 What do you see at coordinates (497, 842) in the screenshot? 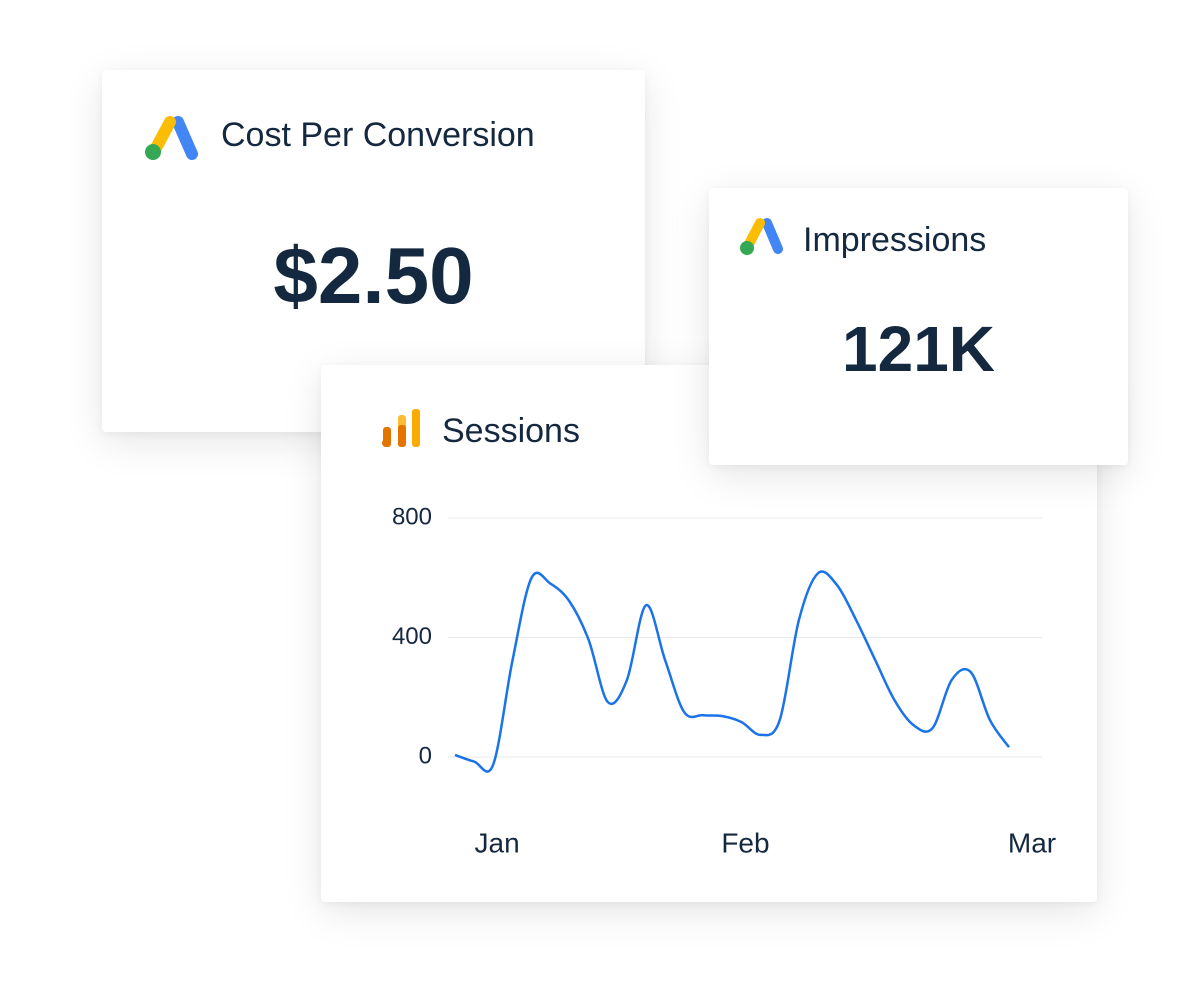
I see `x-tick-label: Jan` at bounding box center [497, 842].